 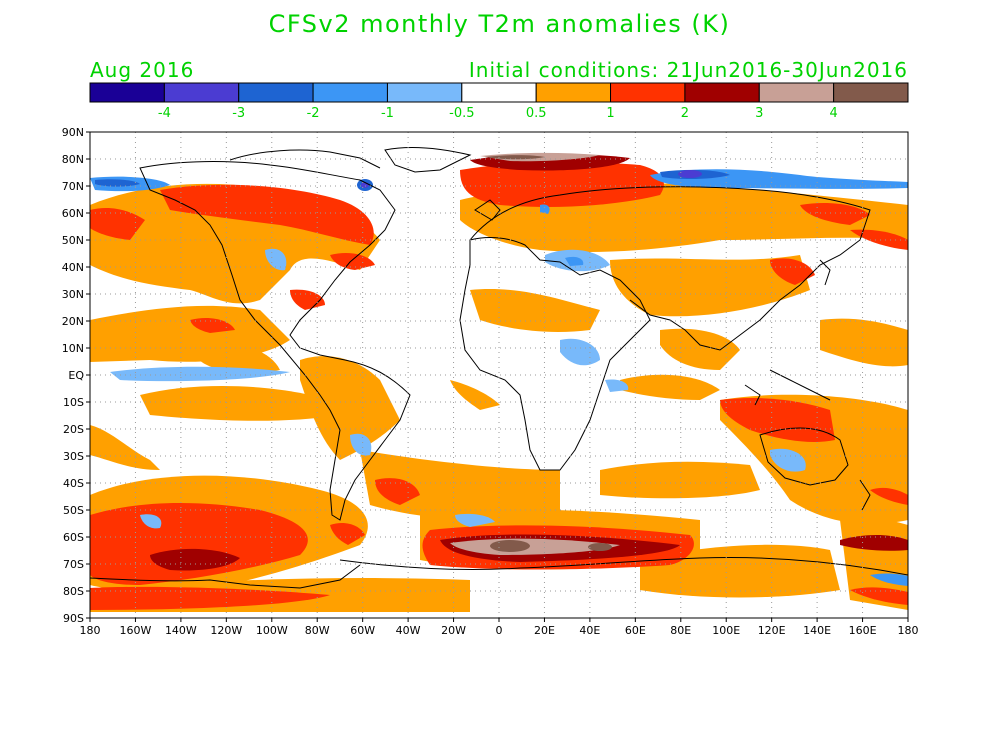 I want to click on lon-tick-label: 60E, so click(x=635, y=630).